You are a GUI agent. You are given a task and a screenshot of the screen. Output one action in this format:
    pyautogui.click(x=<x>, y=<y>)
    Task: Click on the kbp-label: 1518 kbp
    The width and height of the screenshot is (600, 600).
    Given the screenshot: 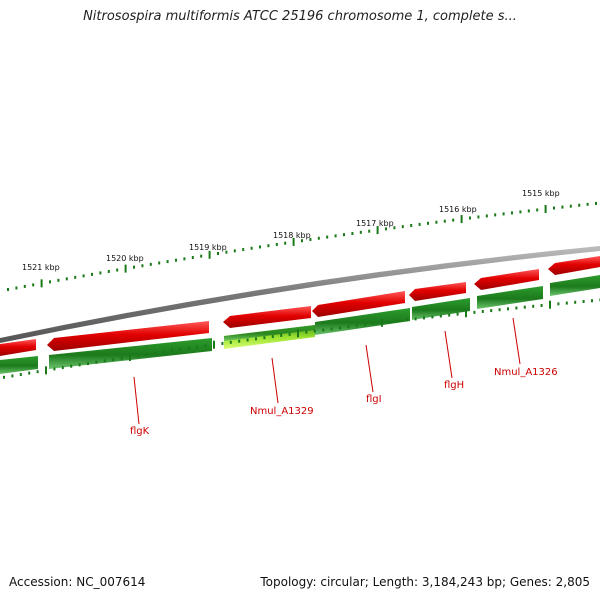 What is the action you would take?
    pyautogui.click(x=292, y=235)
    